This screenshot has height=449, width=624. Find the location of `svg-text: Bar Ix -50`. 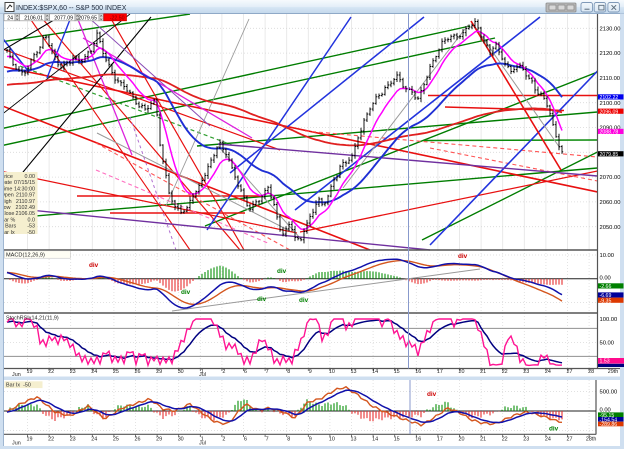

svg-text: Bar Ix -50 is located at coordinates (18, 386).